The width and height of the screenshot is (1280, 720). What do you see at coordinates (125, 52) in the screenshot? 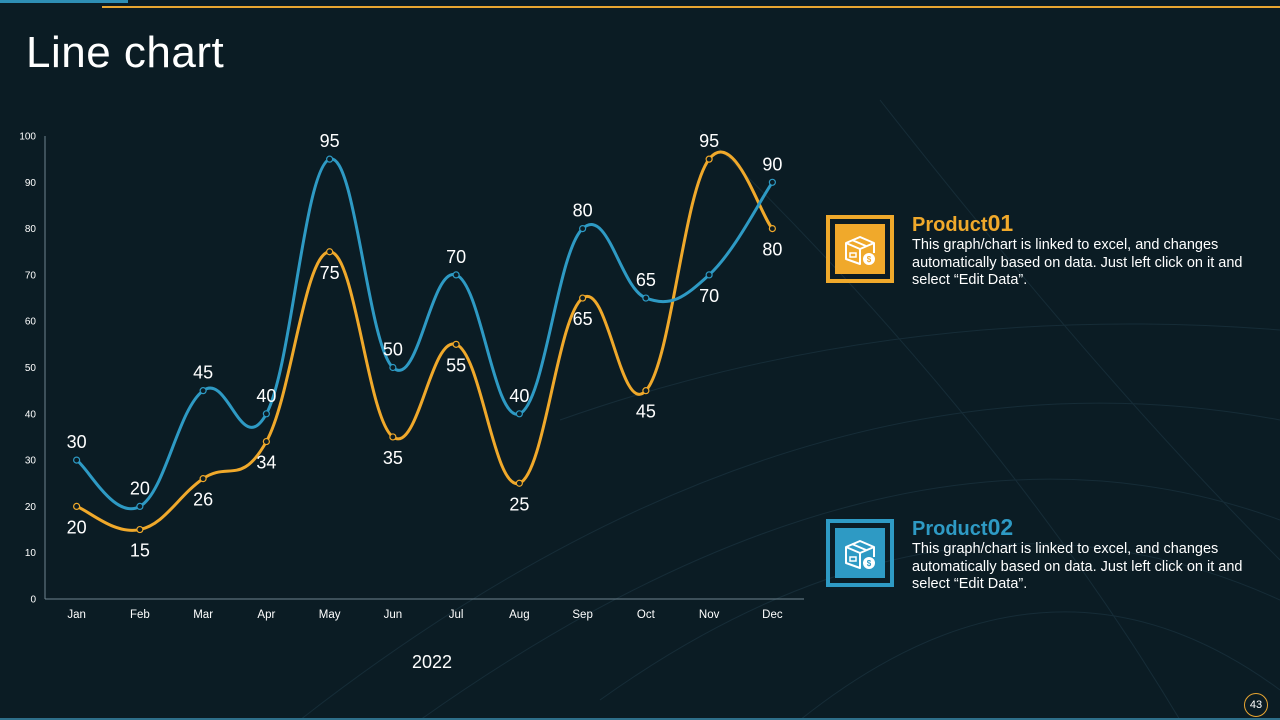
I see `page-title: Line chart` at bounding box center [125, 52].